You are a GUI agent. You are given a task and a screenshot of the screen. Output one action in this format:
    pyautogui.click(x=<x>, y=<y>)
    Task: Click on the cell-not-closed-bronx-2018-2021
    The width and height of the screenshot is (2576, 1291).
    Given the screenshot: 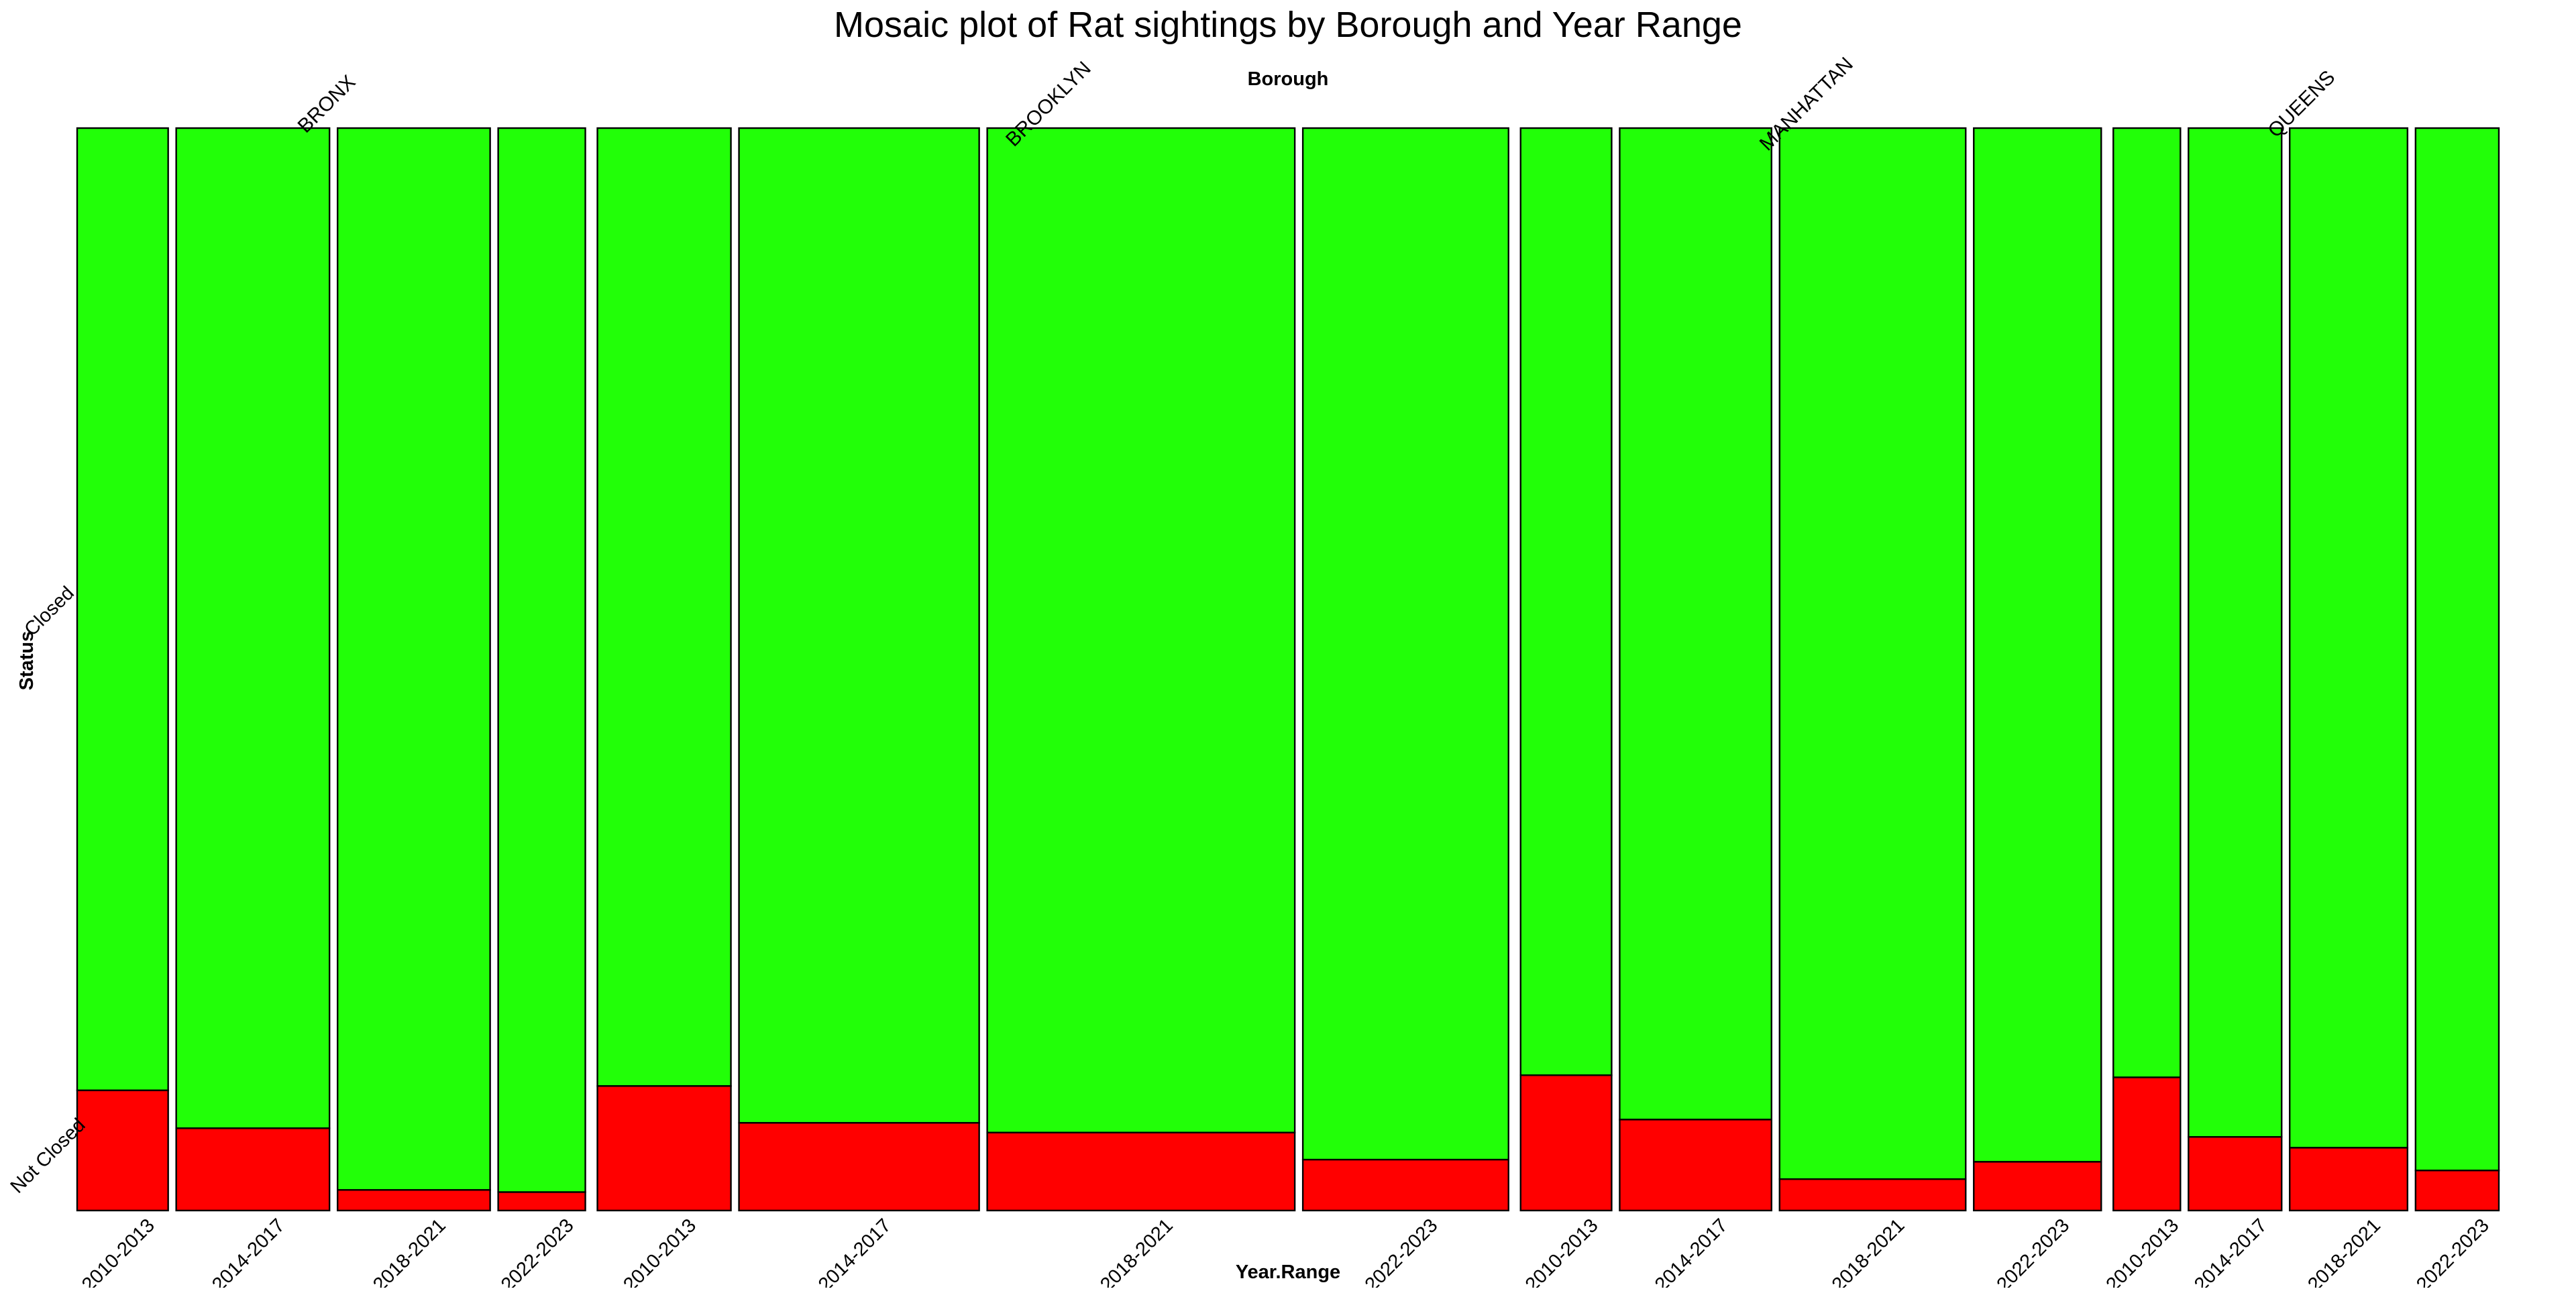 What is the action you would take?
    pyautogui.click(x=413, y=1200)
    